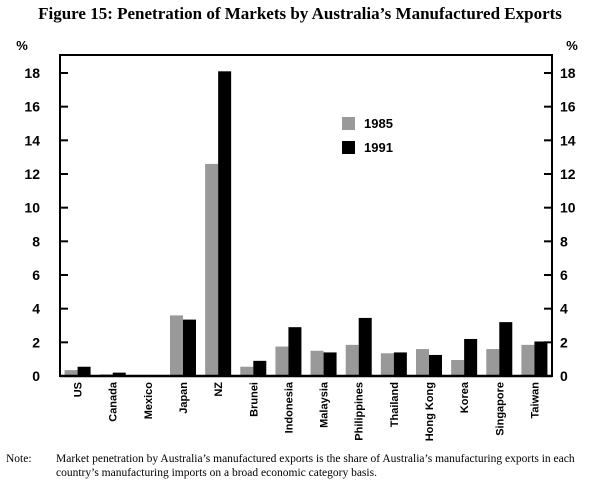 The height and width of the screenshot is (483, 600). I want to click on x-tick-label: NZ, so click(219, 389).